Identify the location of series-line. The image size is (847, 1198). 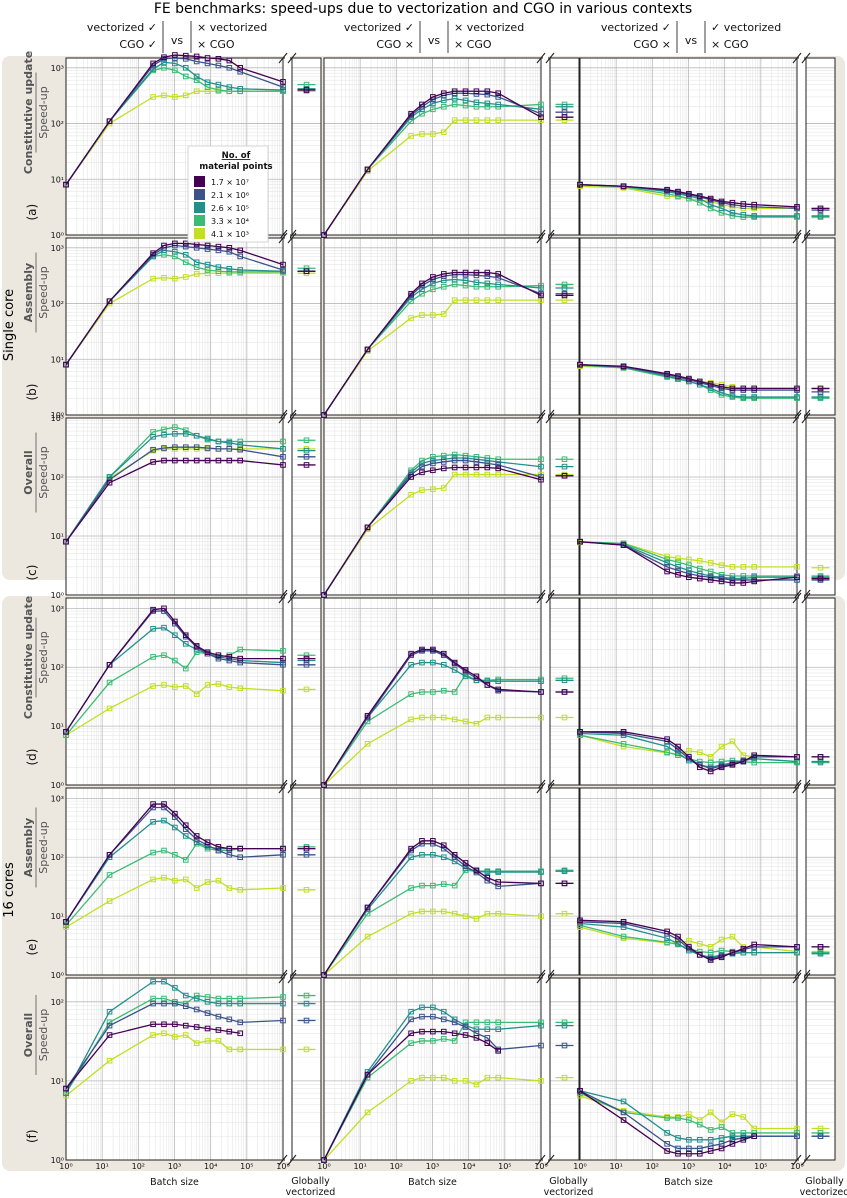
(153, 1056).